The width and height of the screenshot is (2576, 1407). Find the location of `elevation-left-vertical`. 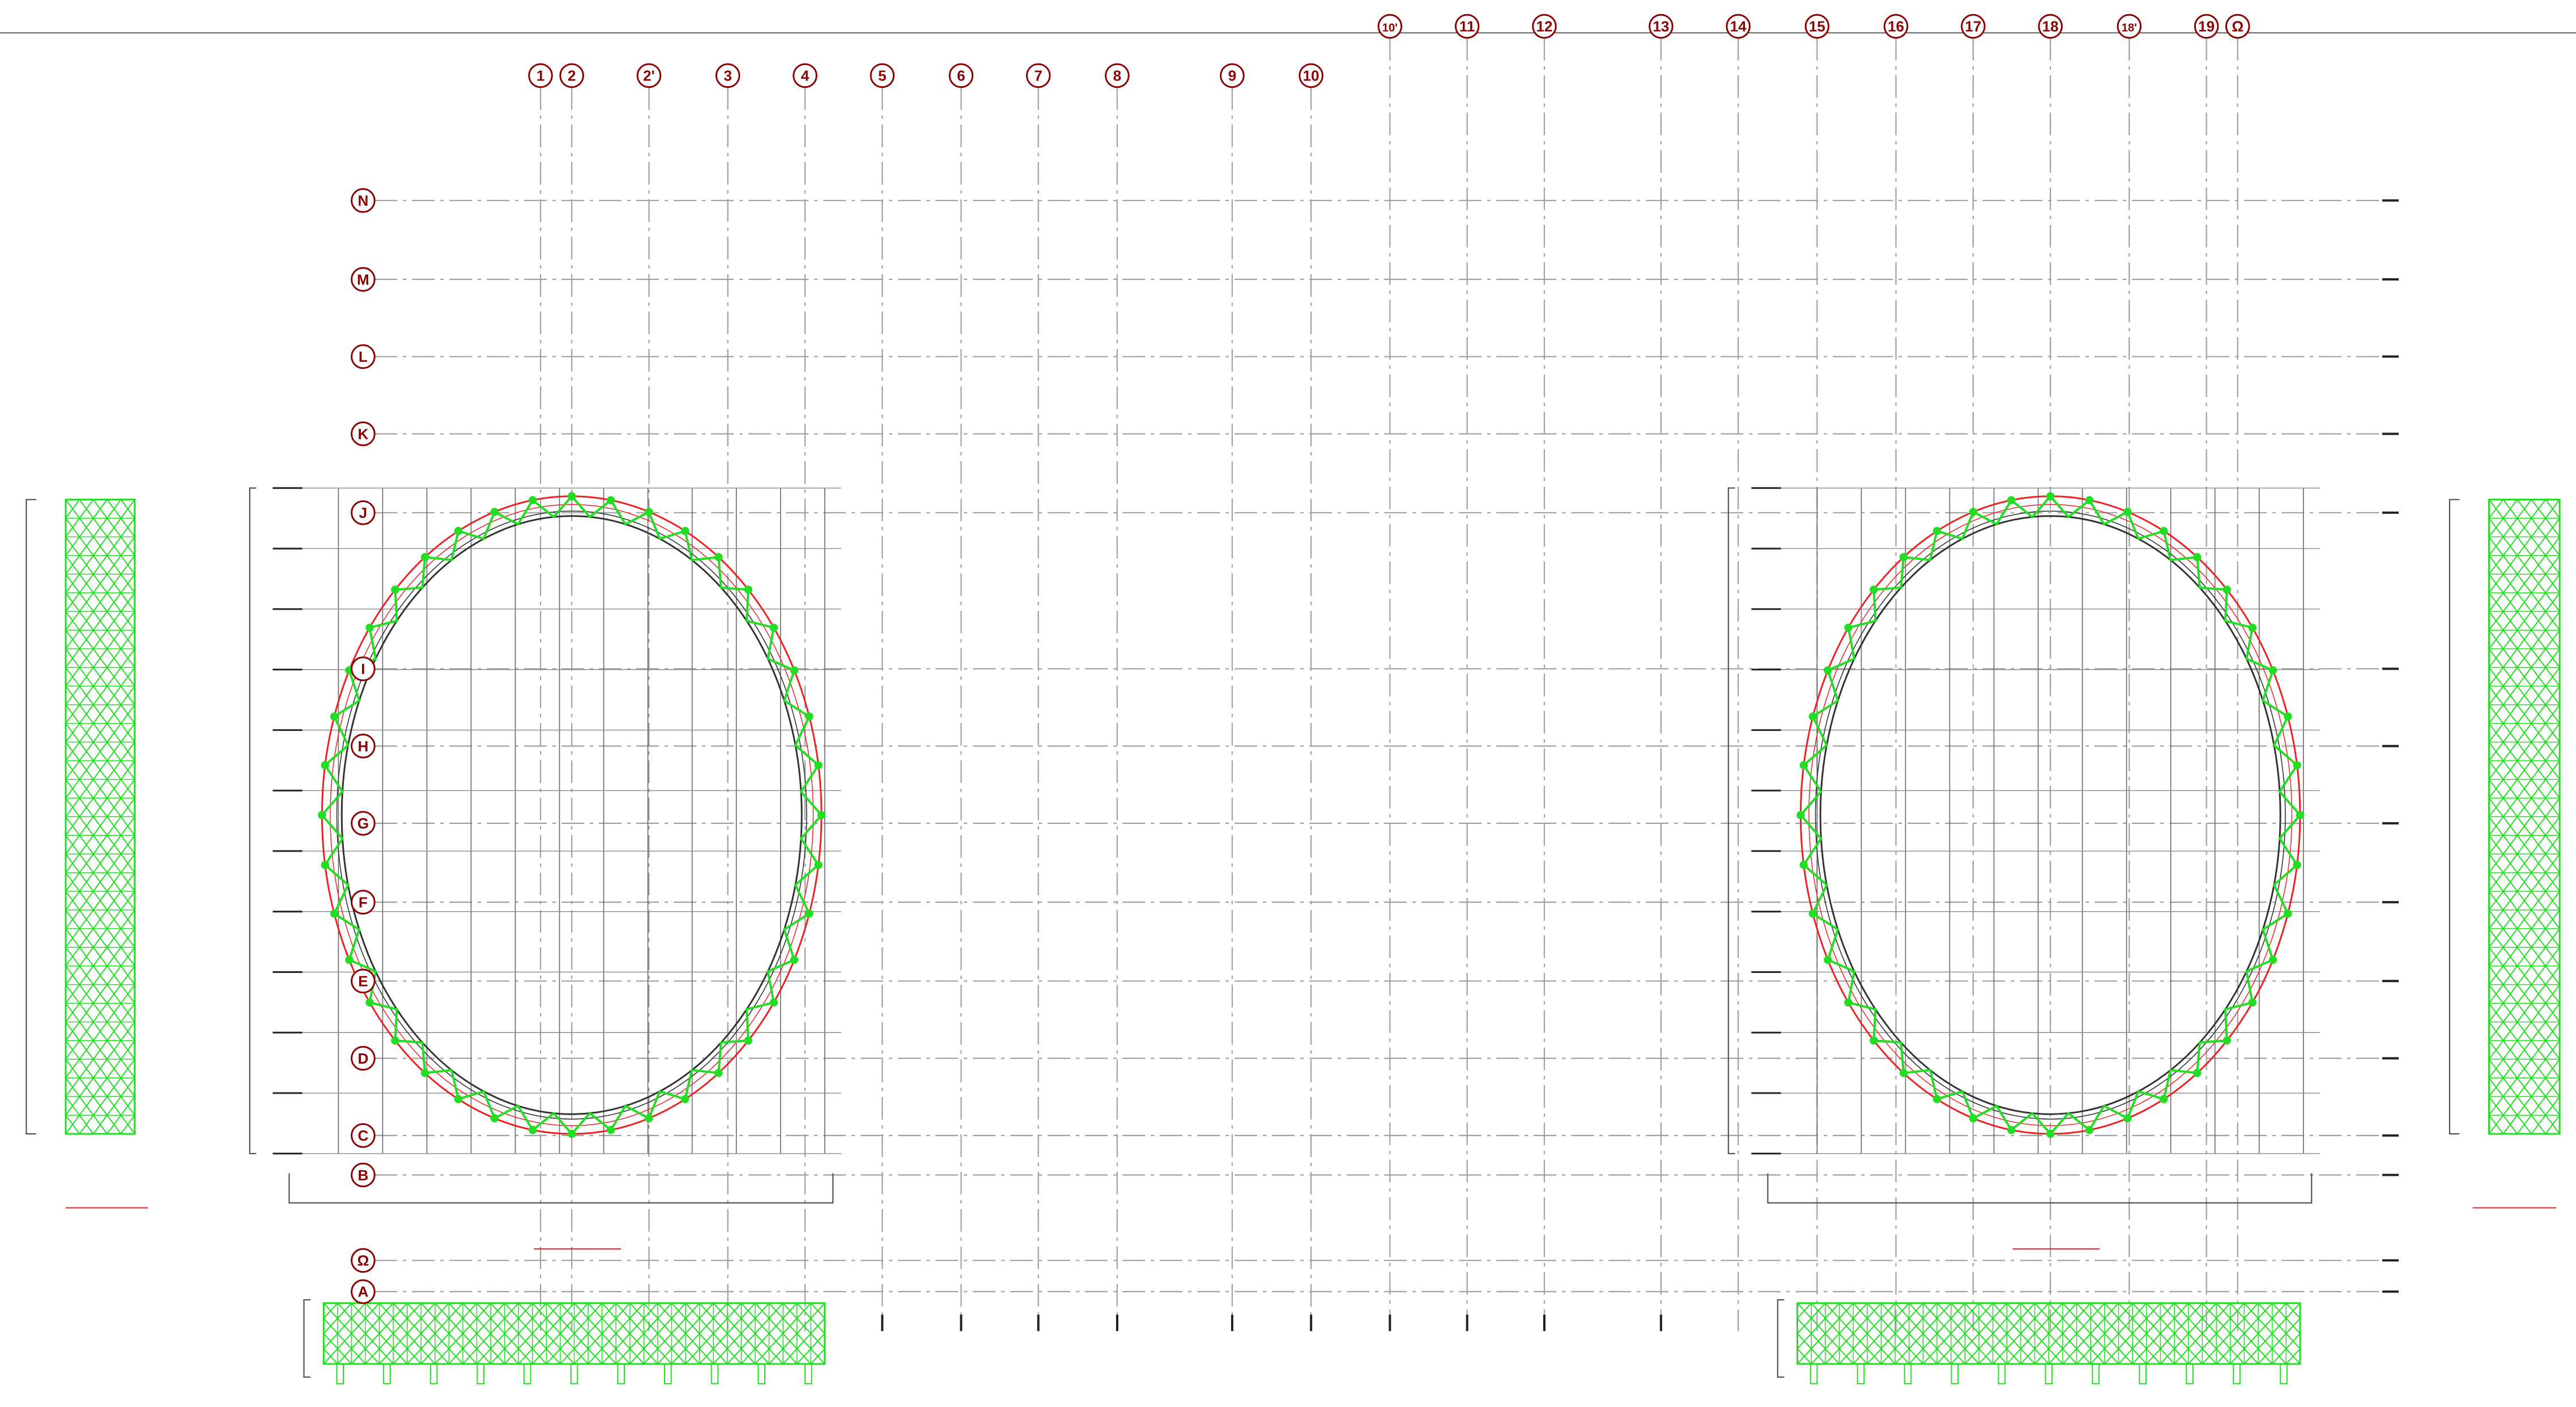

elevation-left-vertical is located at coordinates (80, 817).